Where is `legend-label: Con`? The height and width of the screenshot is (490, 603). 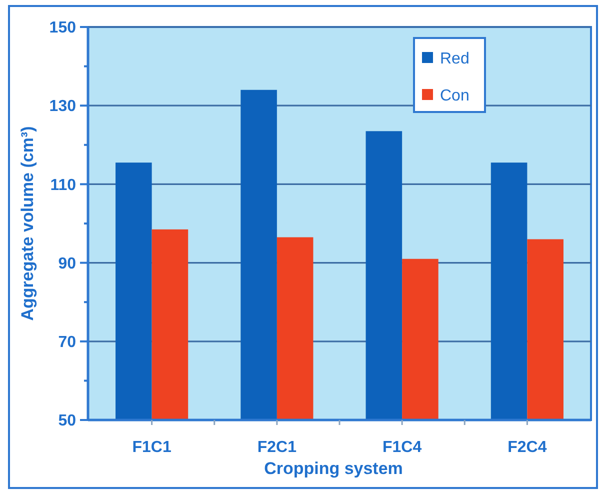 legend-label: Con is located at coordinates (455, 96).